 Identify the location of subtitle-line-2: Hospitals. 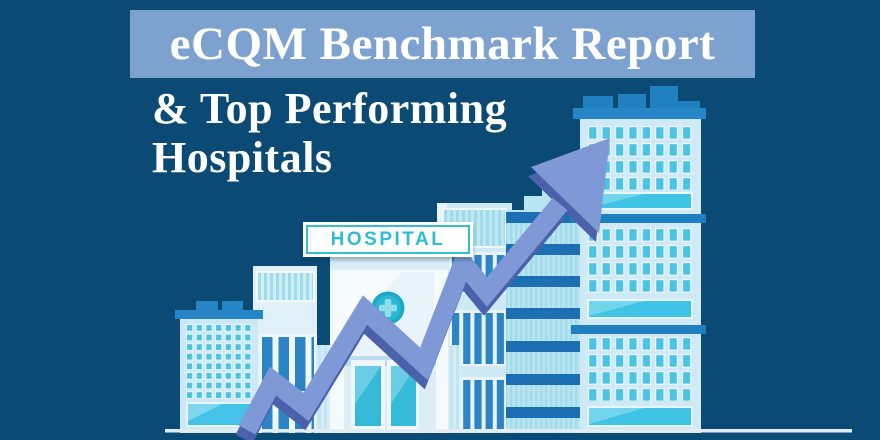
(242, 157).